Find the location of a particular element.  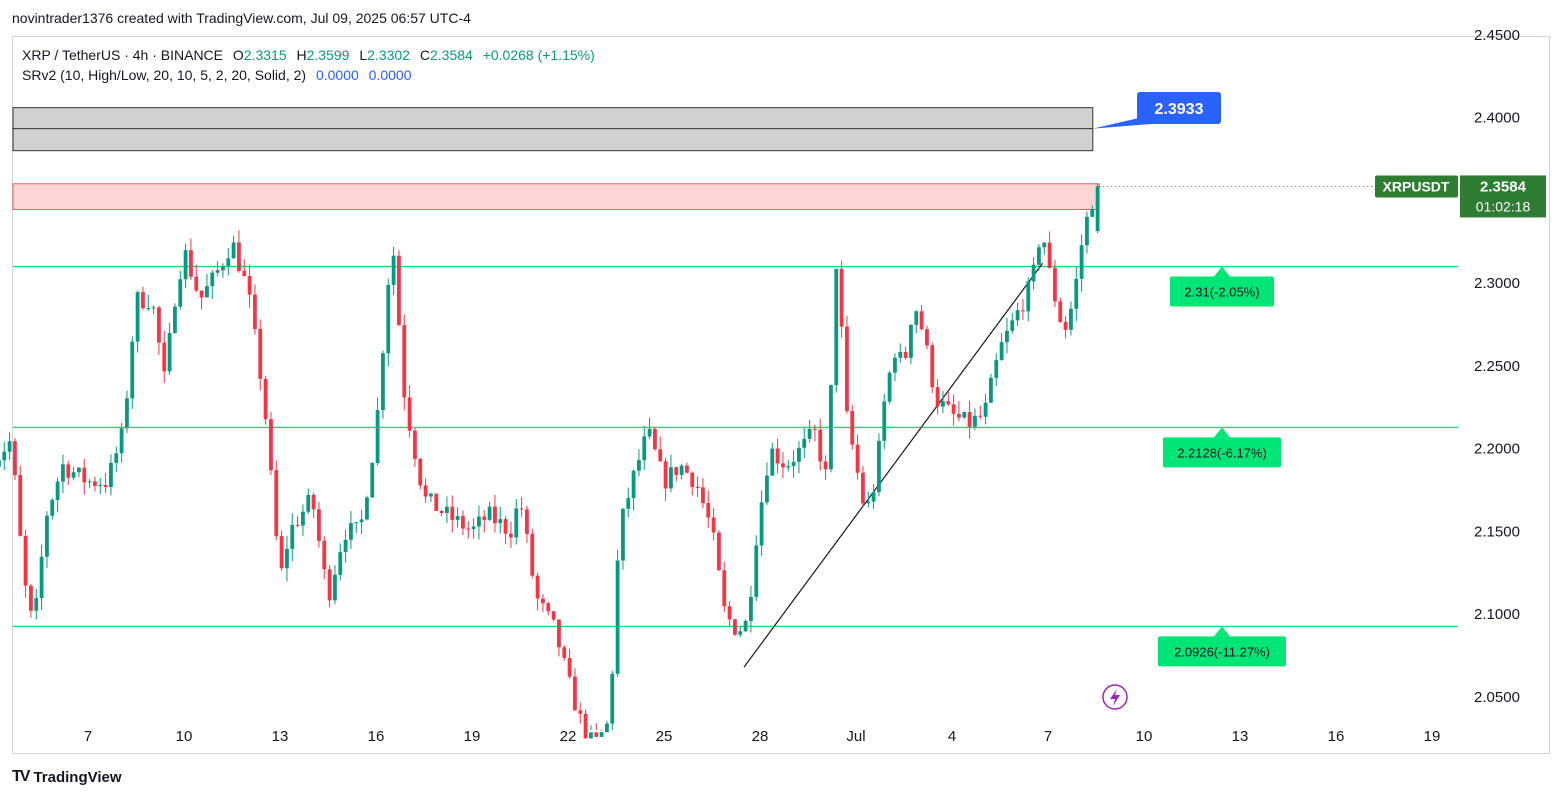

level-label-text: 2.31(-2.05%) is located at coordinates (1221, 292).